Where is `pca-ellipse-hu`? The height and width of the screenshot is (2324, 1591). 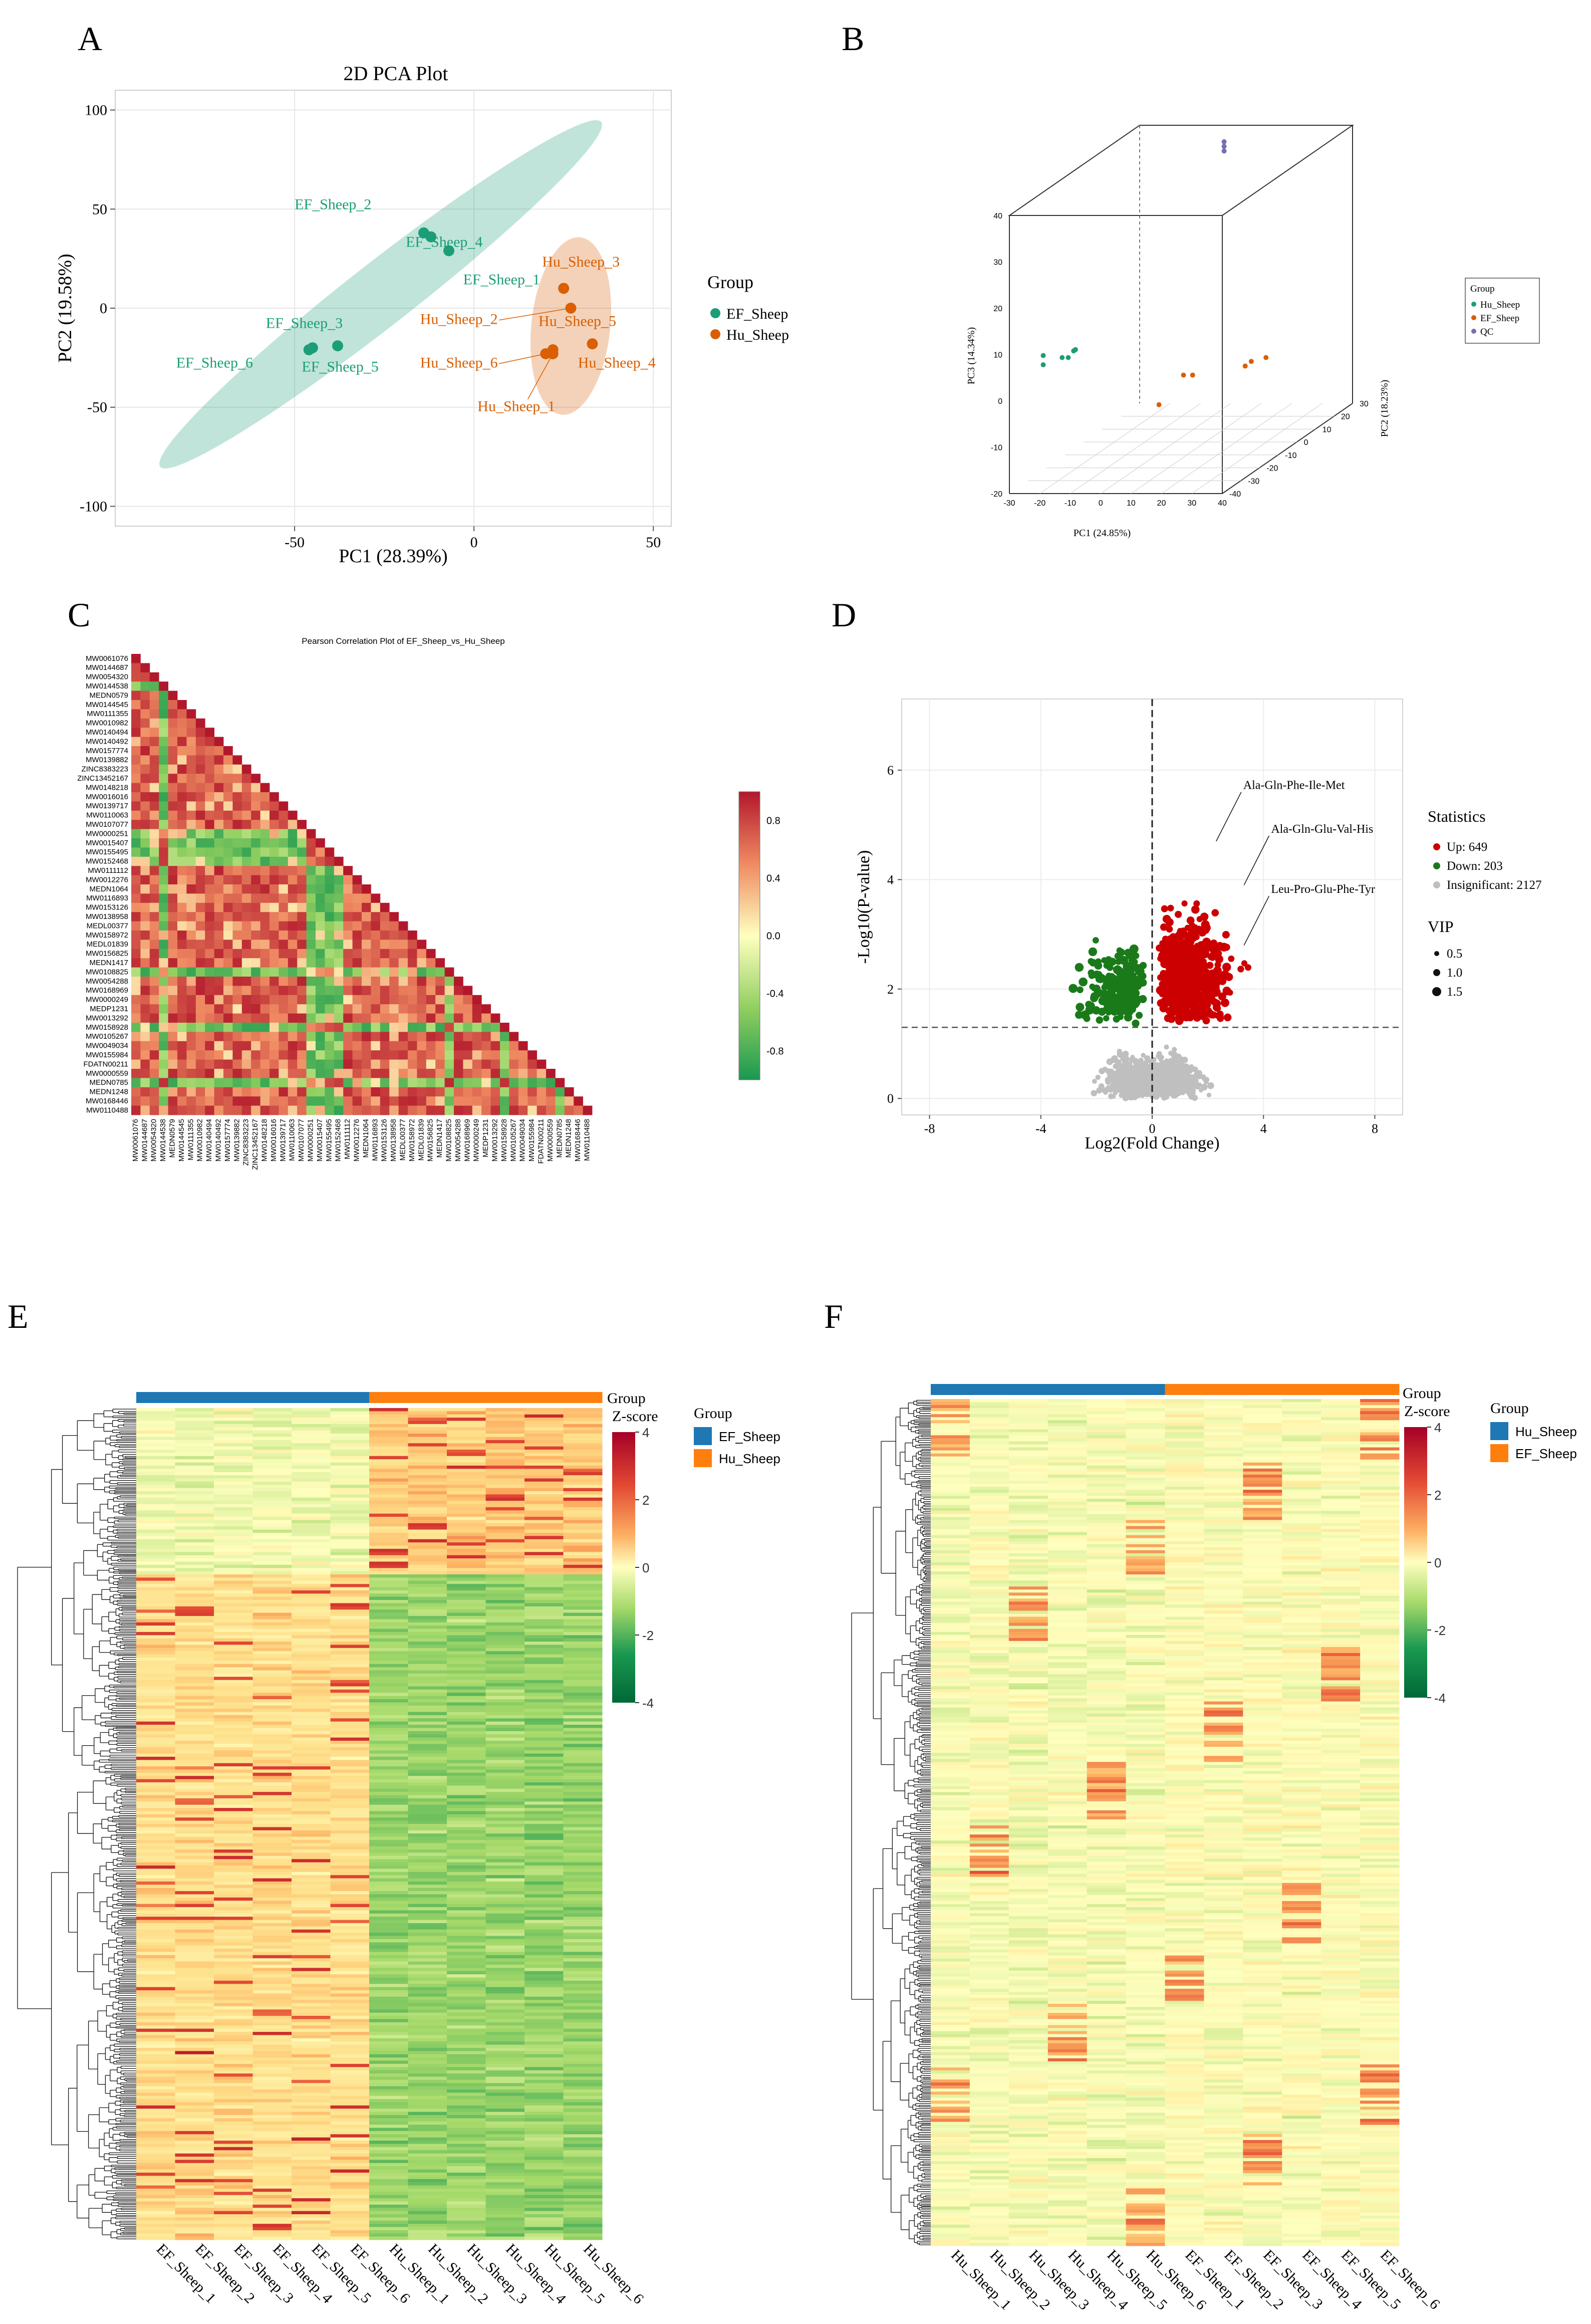 pca-ellipse-hu is located at coordinates (571, 326).